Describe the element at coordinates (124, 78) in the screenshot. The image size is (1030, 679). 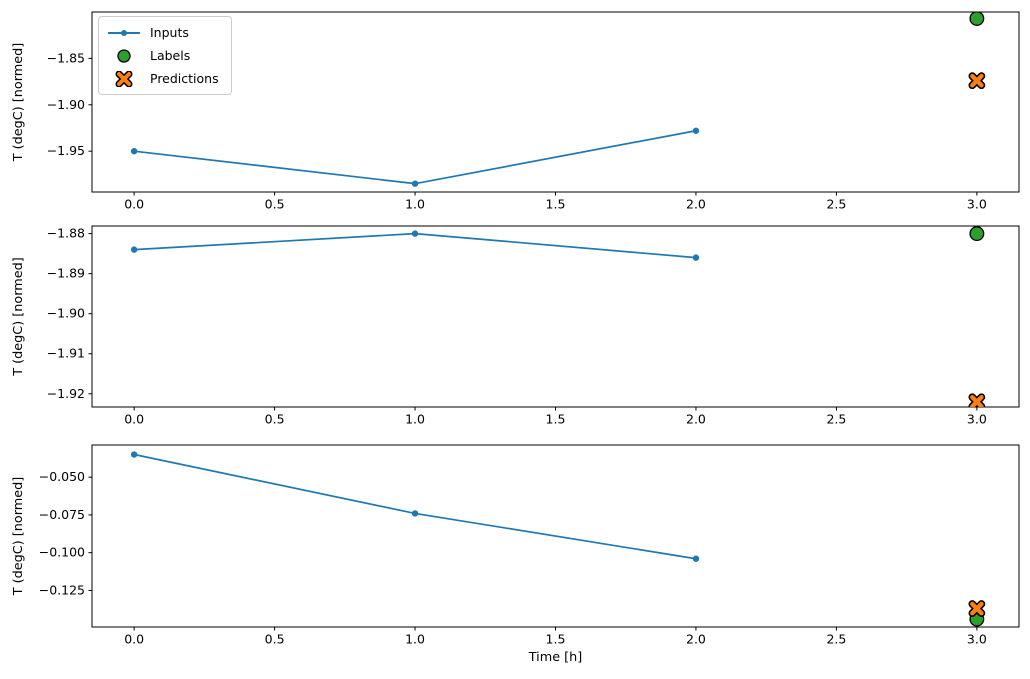
I see `x-marker-icon` at that location.